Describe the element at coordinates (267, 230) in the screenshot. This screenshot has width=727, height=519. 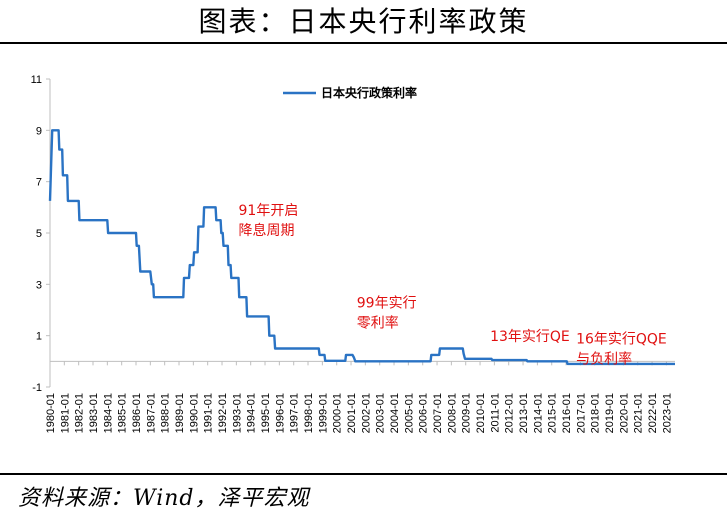
I see `annotation-text: 降息周期` at that location.